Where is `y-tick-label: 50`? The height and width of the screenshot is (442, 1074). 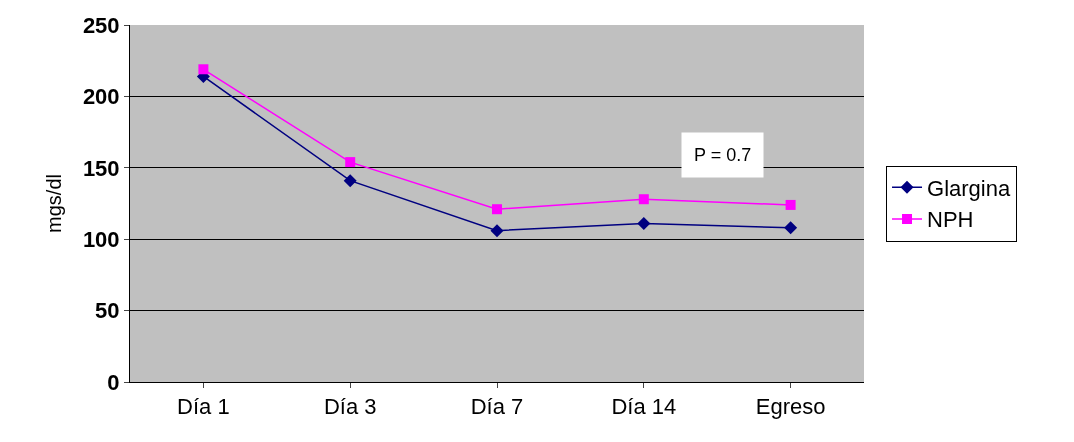 y-tick-label: 50 is located at coordinates (107, 311).